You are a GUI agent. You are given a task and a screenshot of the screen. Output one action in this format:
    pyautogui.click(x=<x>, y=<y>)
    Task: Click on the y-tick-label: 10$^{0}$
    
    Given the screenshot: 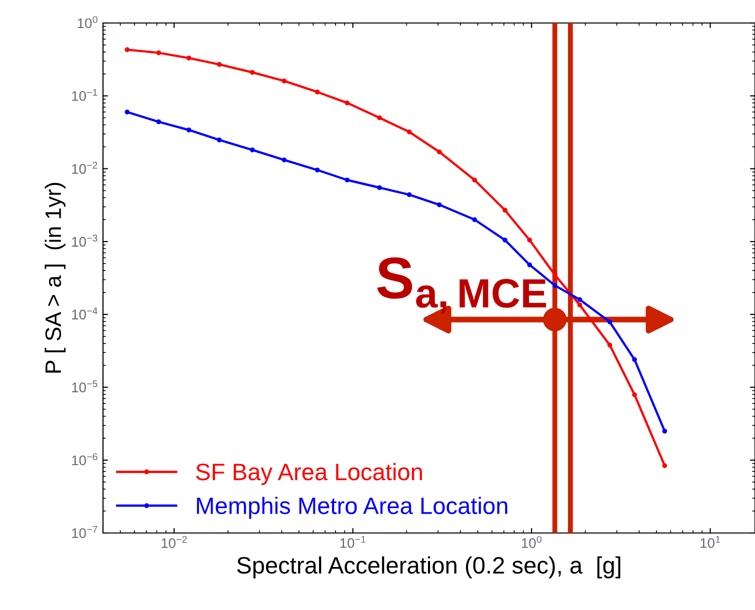 What is the action you would take?
    pyautogui.click(x=88, y=22)
    